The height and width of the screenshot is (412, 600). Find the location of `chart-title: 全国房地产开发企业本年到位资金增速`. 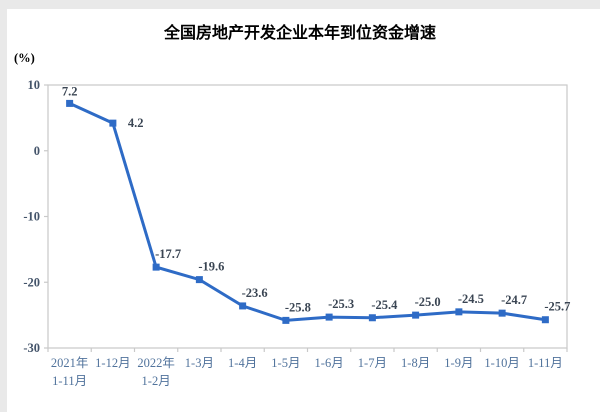

chart-title: 全国房地产开发企业本年到位资金增速 is located at coordinates (299, 32).